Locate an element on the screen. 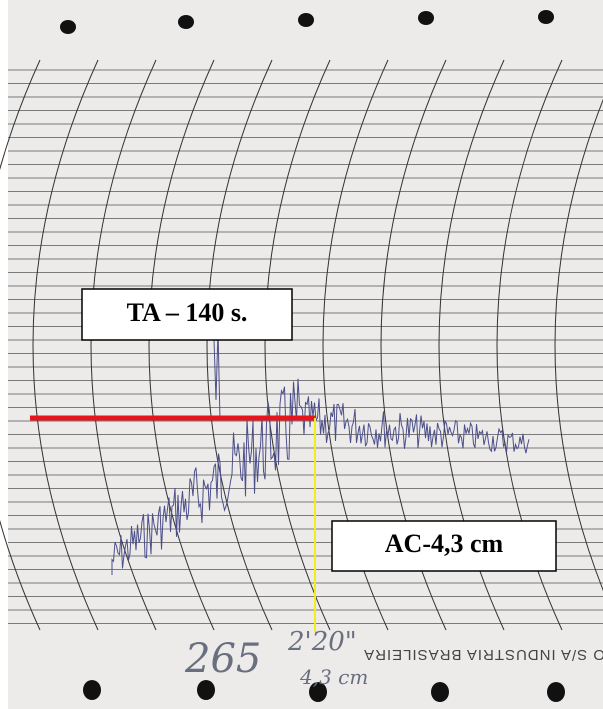 The height and width of the screenshot is (709, 603). annotation-label: TA – 140 s. is located at coordinates (187, 312).